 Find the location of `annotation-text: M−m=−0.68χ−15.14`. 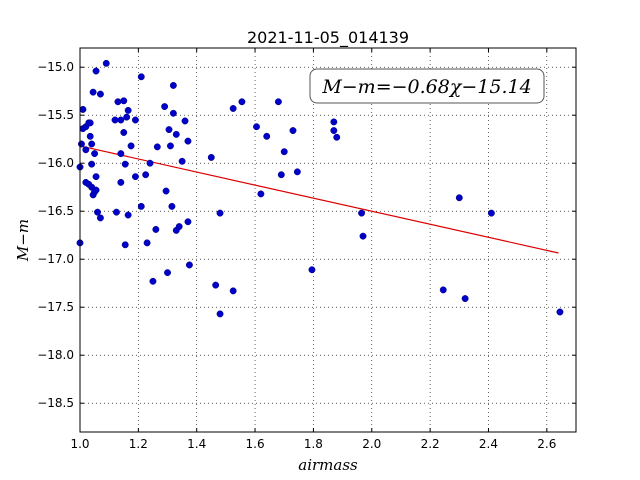

annotation-text: M−m=−0.68χ−15.14 is located at coordinates (426, 87).